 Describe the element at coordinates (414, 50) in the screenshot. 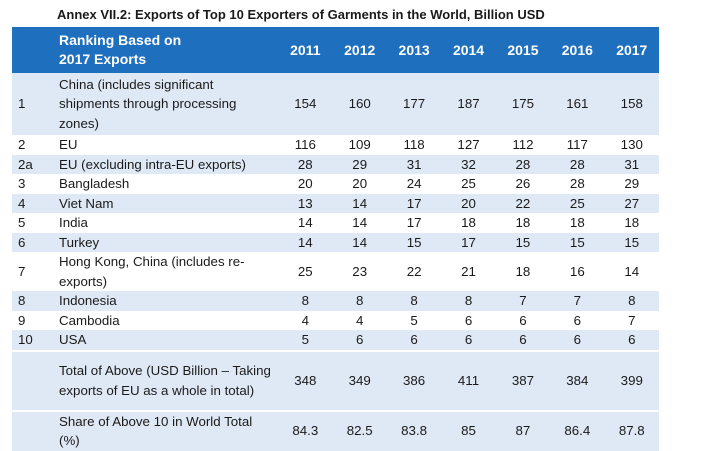

I see `year-header: 2013` at that location.